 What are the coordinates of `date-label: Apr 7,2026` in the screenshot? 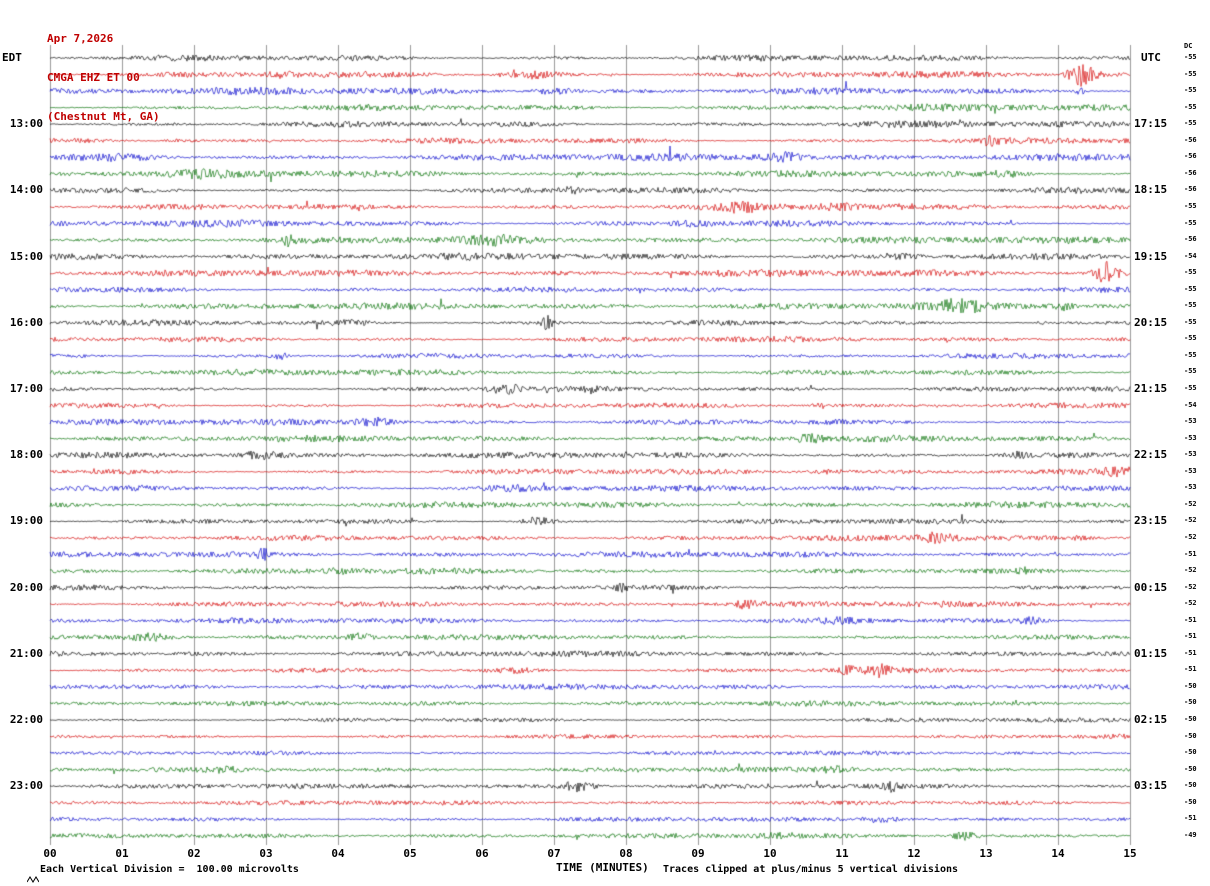 It's located at (80, 38).